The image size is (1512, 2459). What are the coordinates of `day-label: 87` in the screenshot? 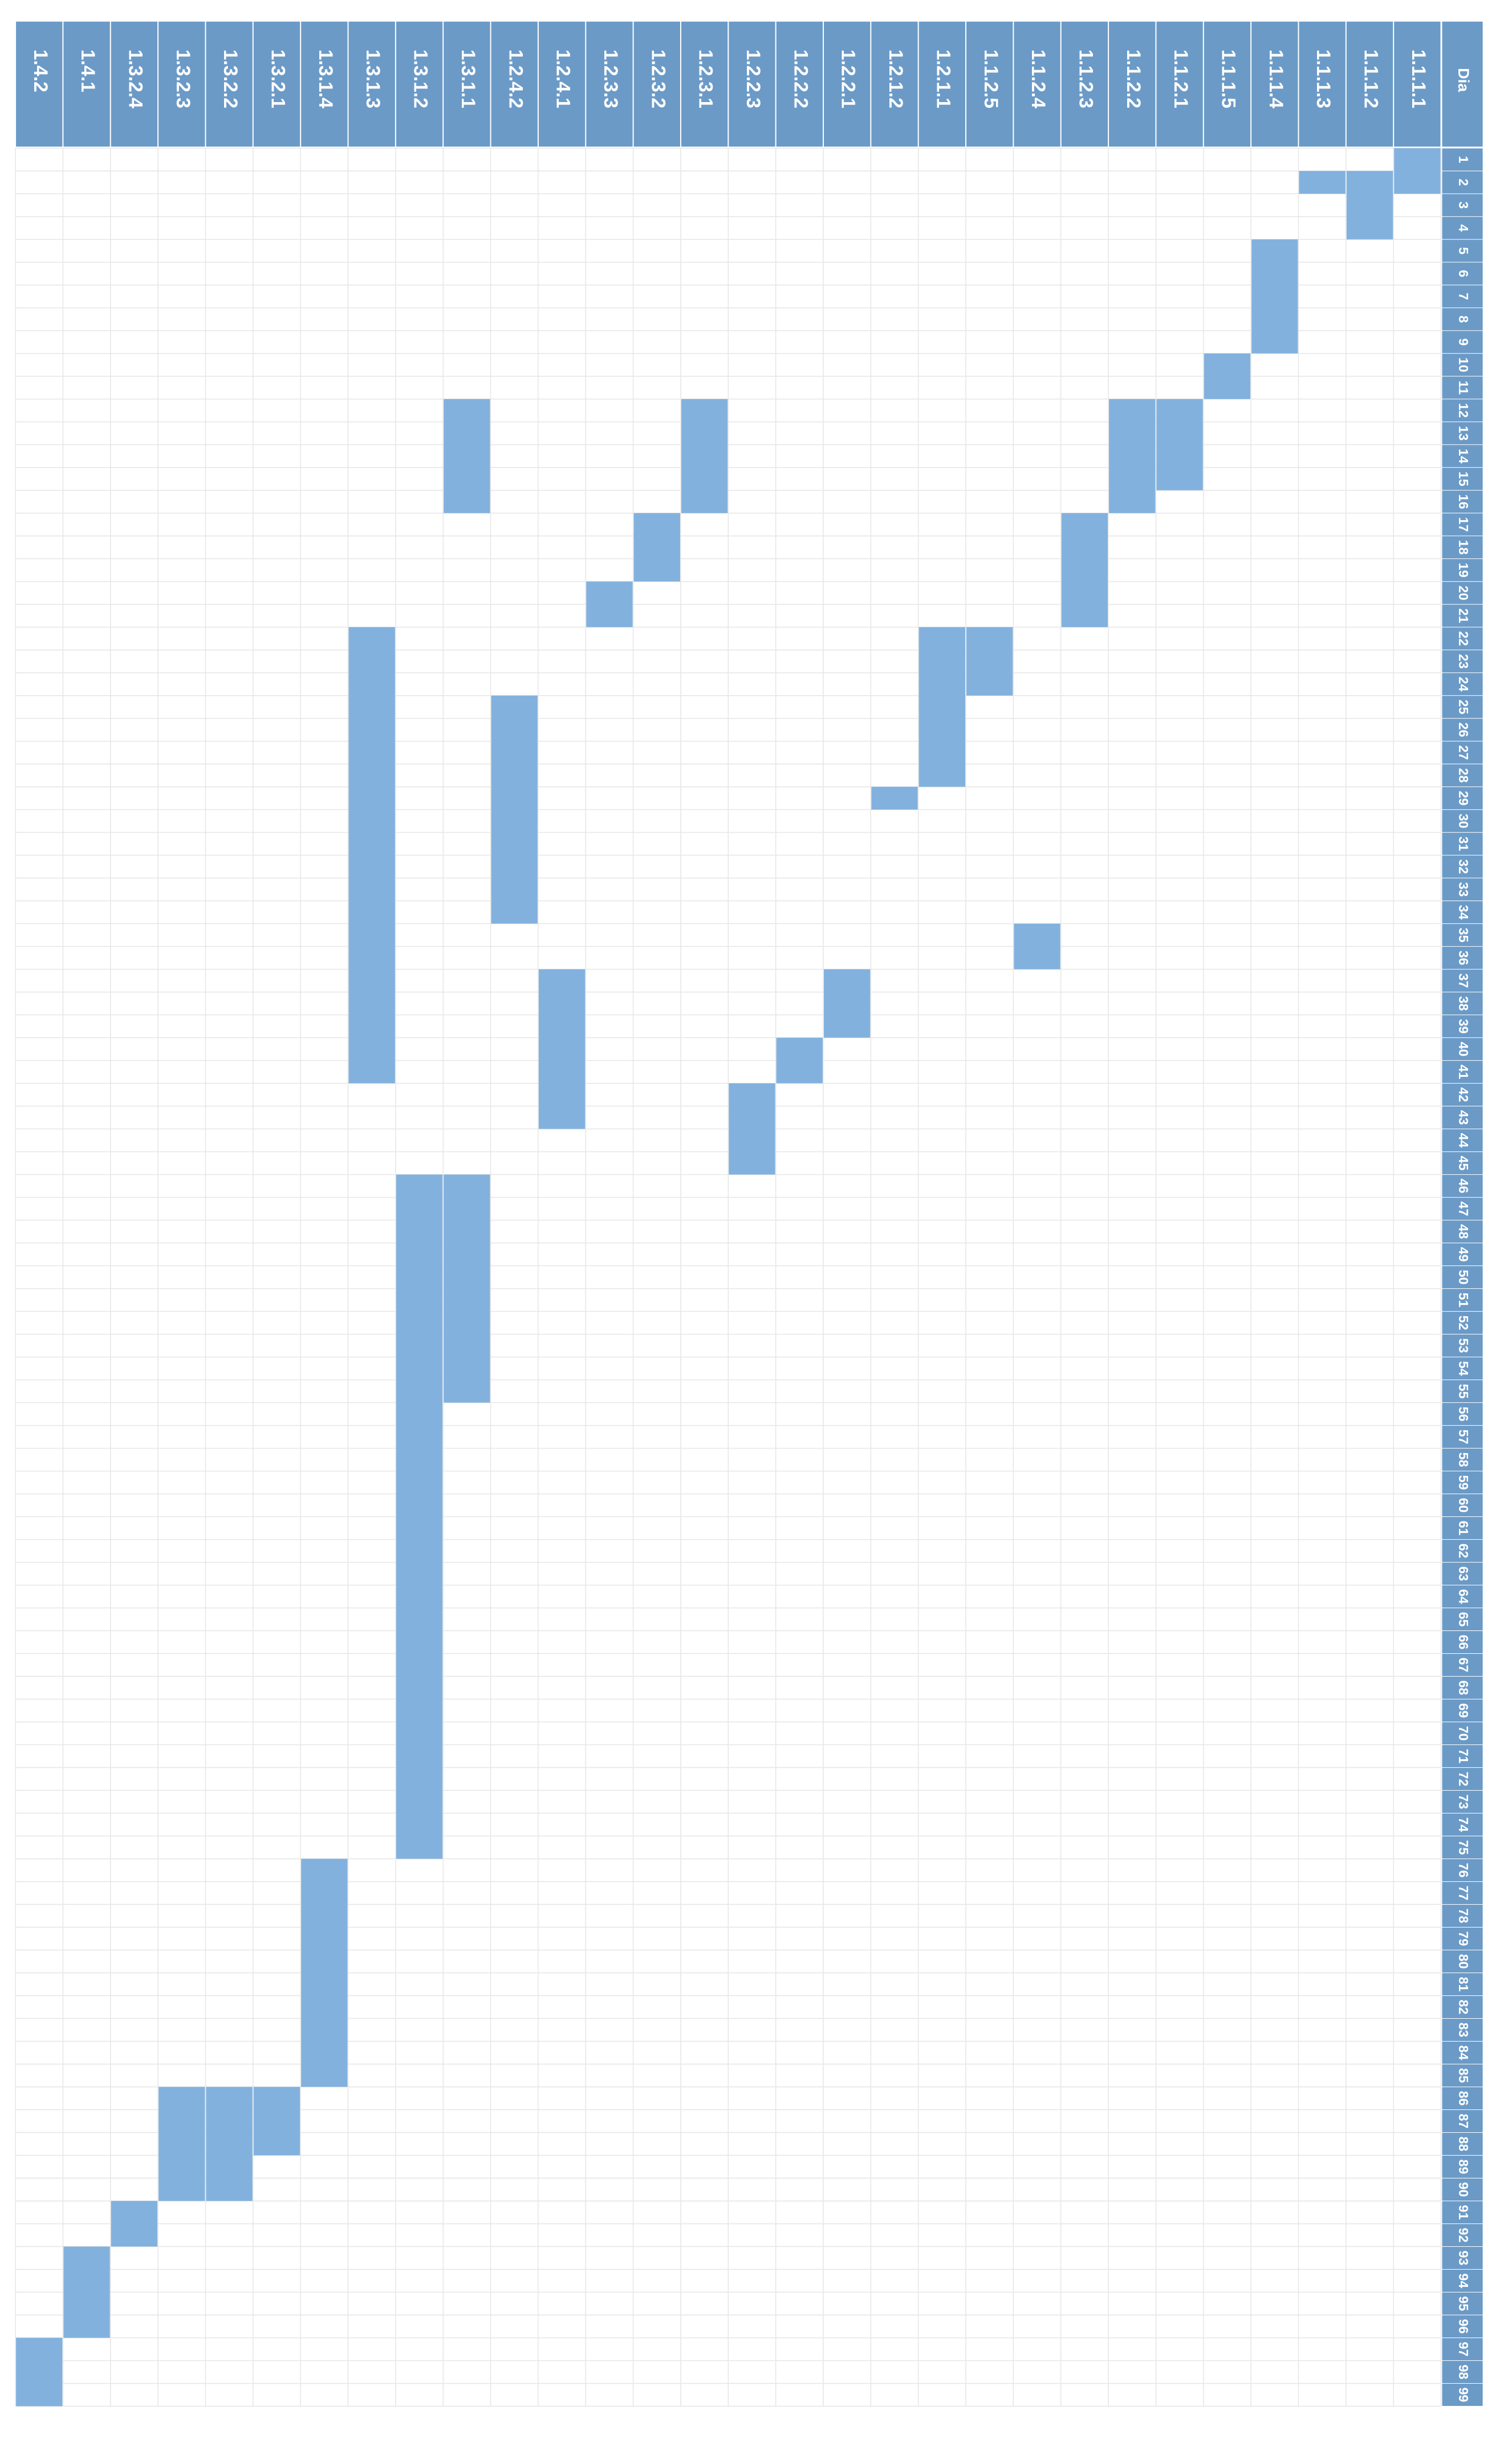 It's located at (1463, 2121).